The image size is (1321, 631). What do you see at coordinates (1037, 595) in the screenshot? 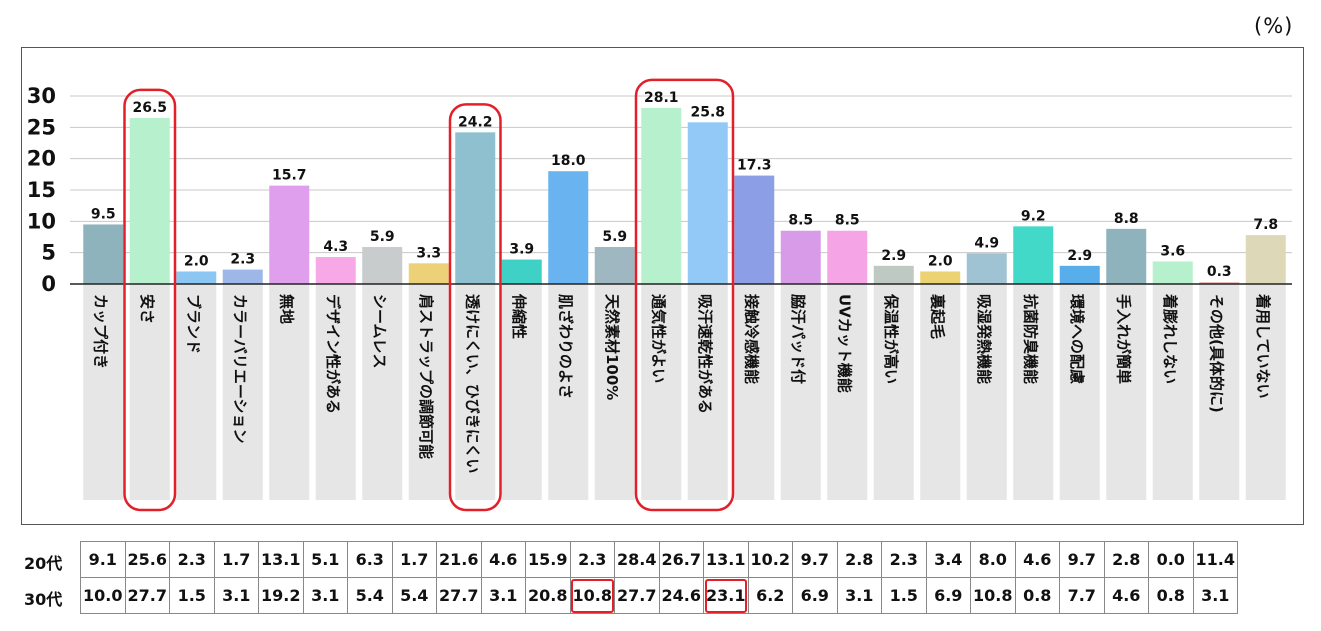
I see `table-cell: 0.8` at bounding box center [1037, 595].